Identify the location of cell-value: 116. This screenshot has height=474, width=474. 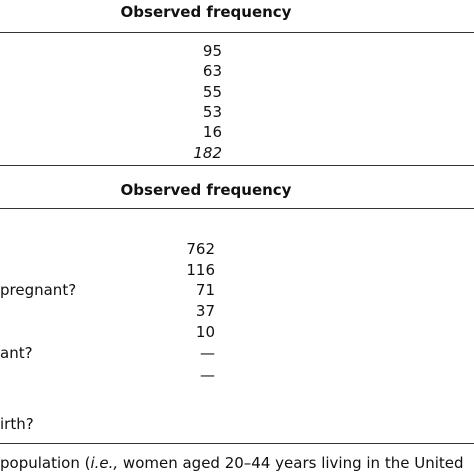
(200, 270).